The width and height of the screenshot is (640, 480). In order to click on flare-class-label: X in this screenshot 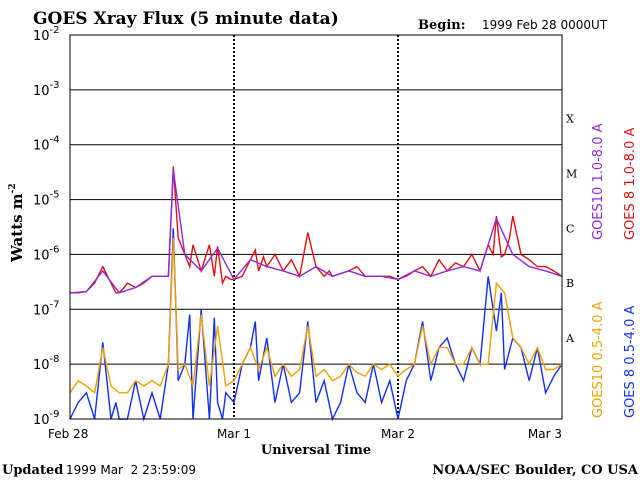, I will do `click(570, 119)`.